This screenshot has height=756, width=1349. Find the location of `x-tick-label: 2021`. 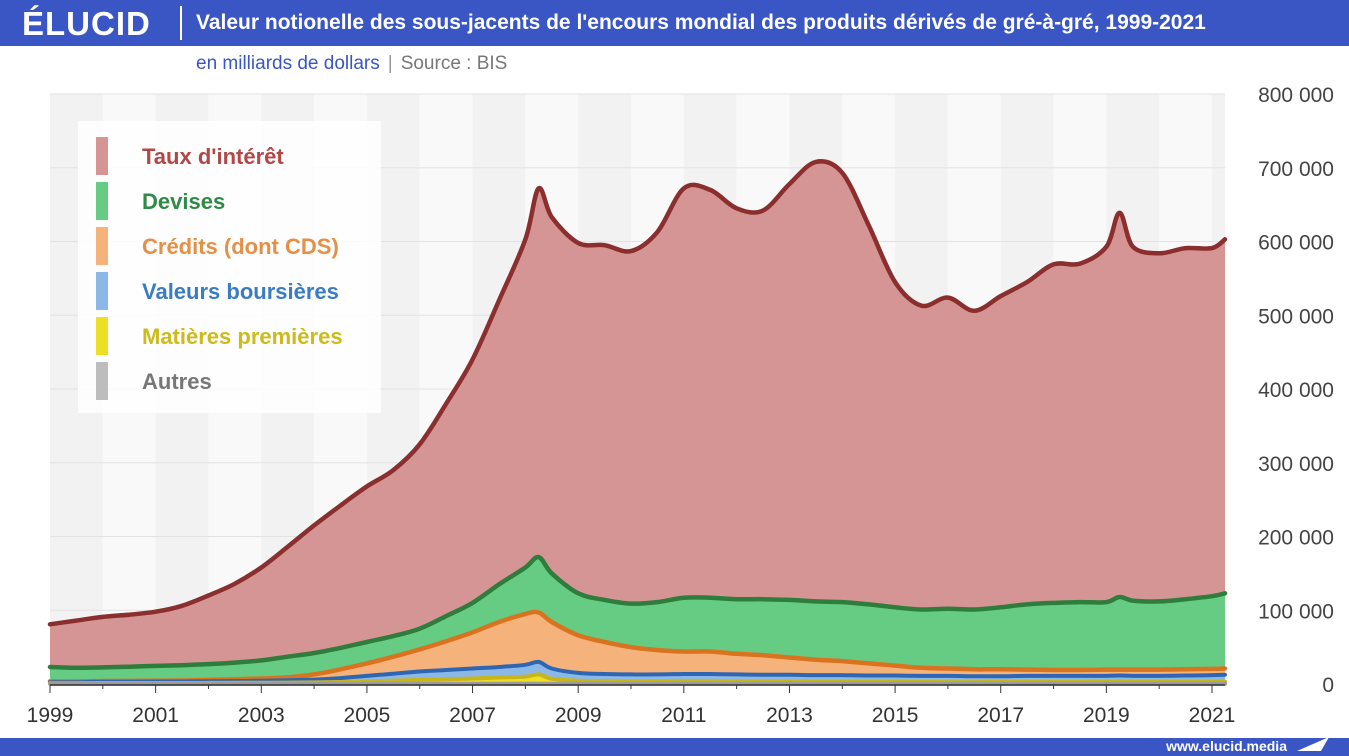

x-tick-label: 2021 is located at coordinates (1212, 715).